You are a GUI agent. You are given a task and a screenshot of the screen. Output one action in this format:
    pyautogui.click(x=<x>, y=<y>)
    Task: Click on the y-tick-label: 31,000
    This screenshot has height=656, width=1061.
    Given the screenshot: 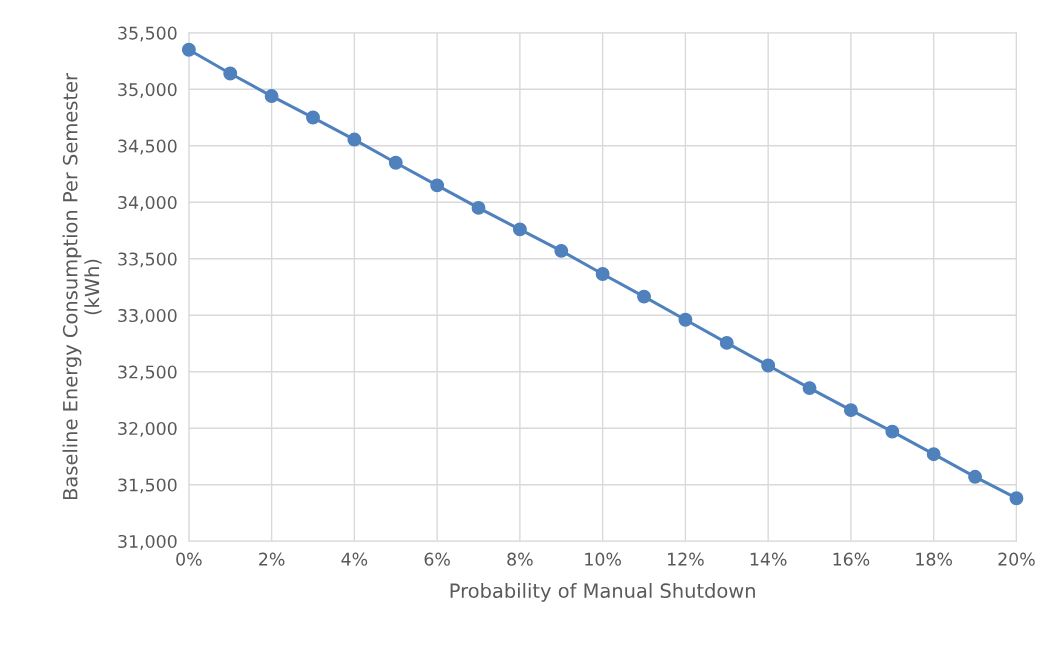 What is the action you would take?
    pyautogui.click(x=147, y=542)
    